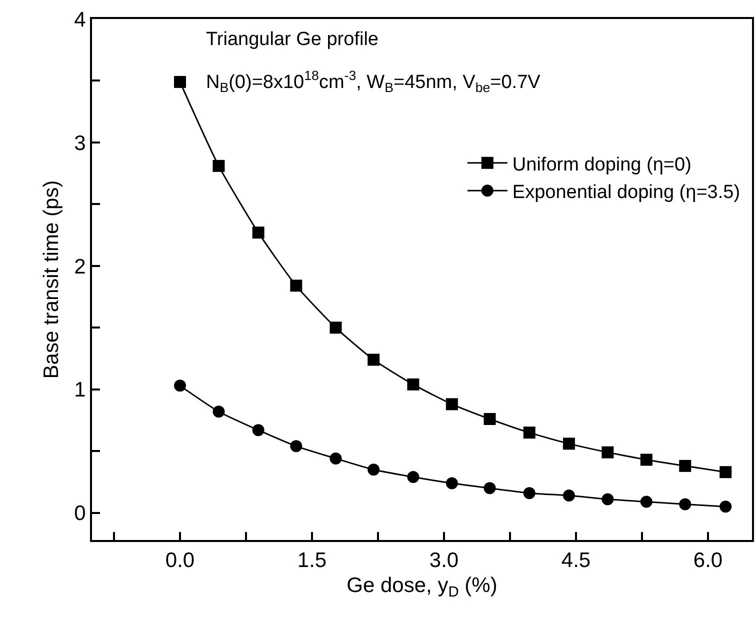  What do you see at coordinates (80, 143) in the screenshot?
I see `y-tick-label: 3` at bounding box center [80, 143].